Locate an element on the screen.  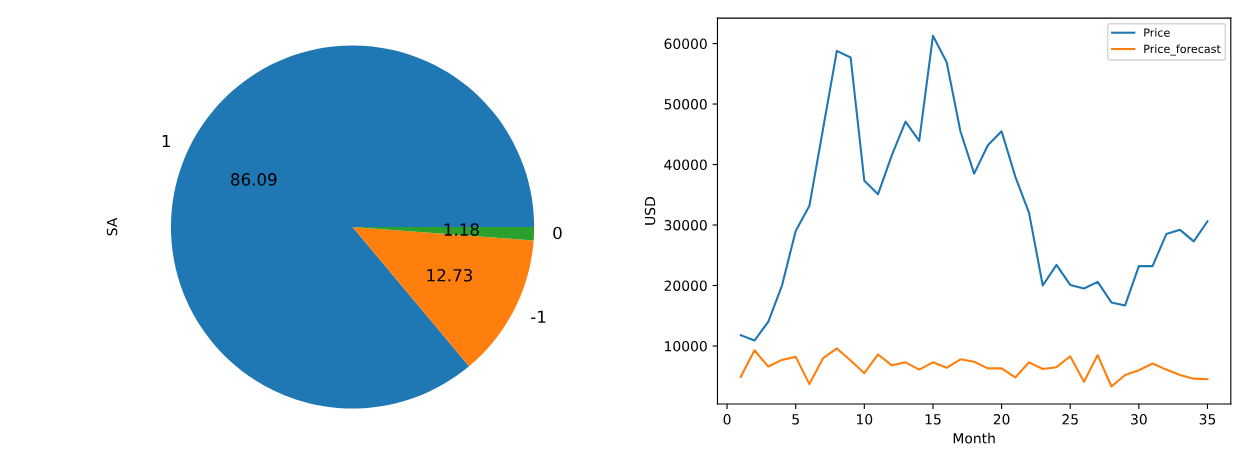
y-tick-label: 30000 is located at coordinates (685, 225).